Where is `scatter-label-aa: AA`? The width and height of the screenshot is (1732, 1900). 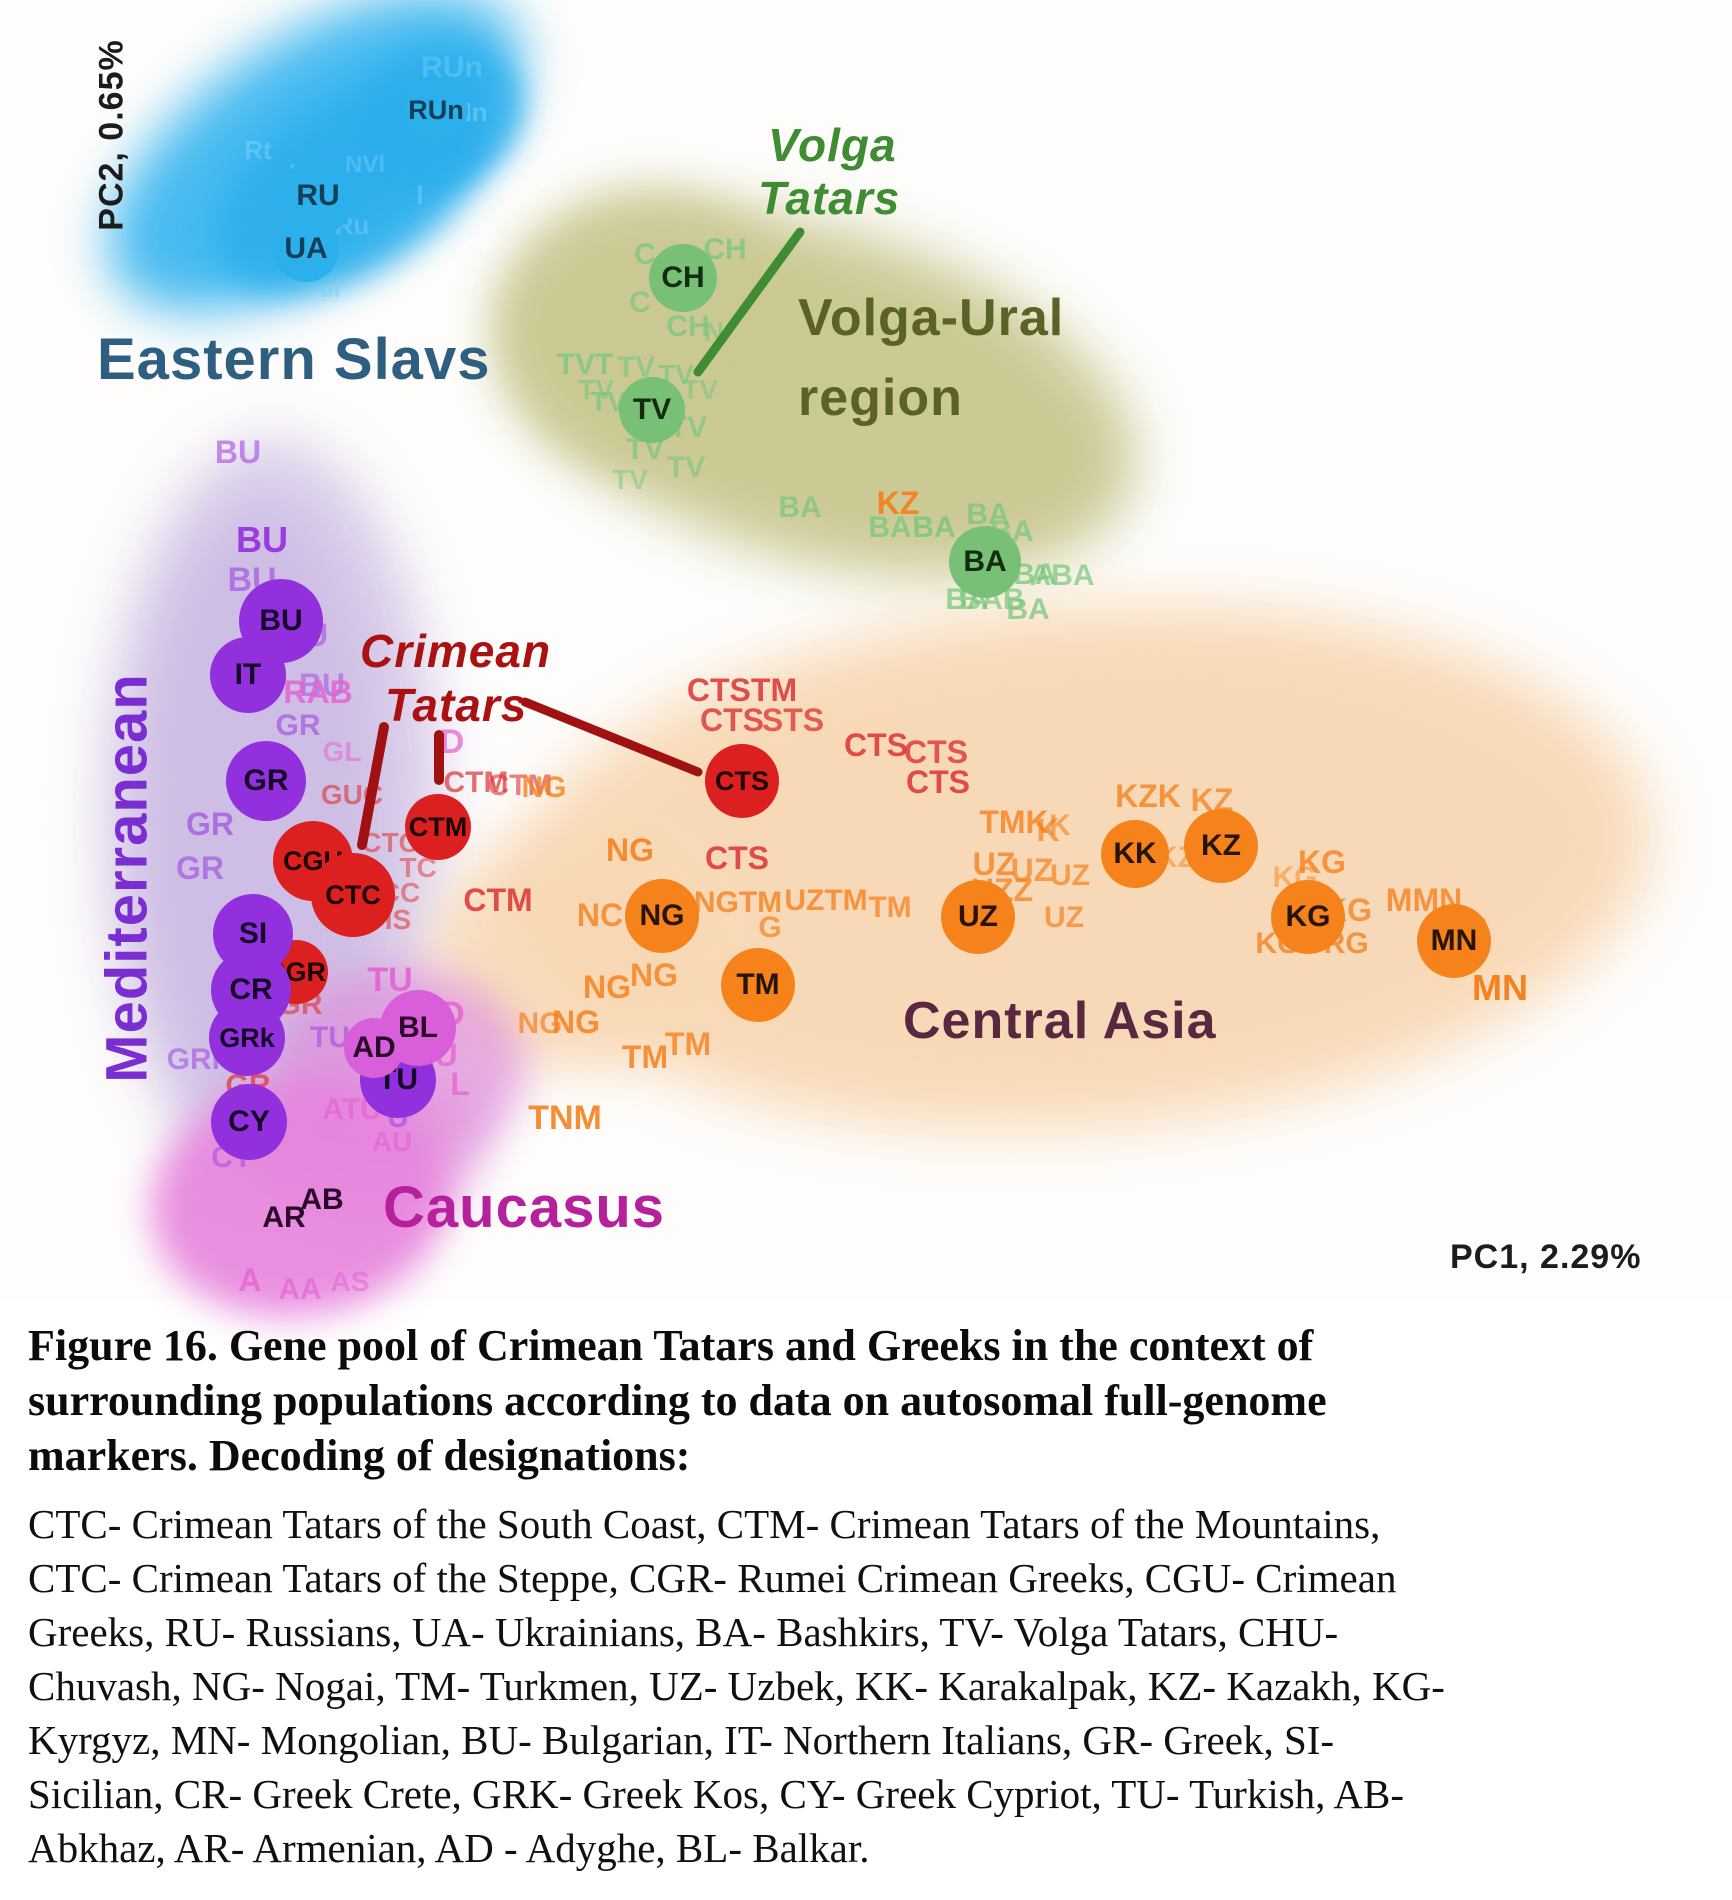
scatter-label-aa: AA is located at coordinates (300, 1289).